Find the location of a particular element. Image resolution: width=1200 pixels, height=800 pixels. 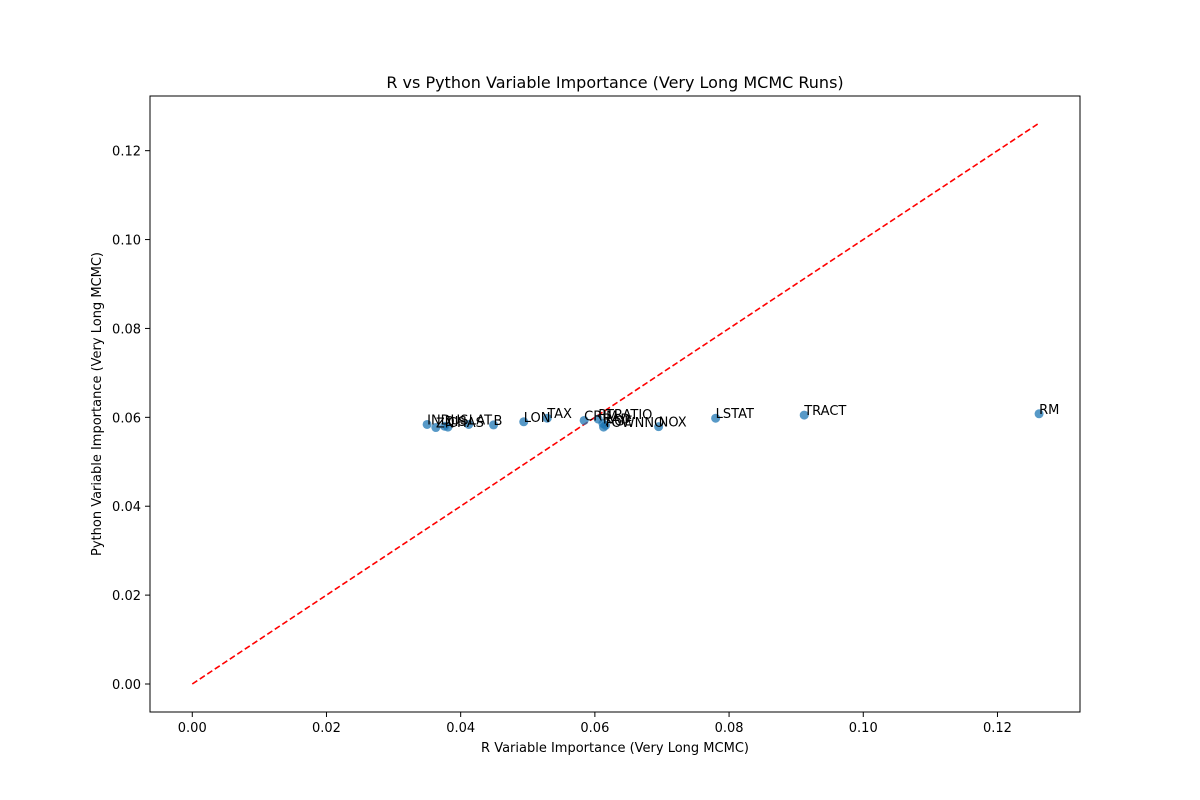

y-tick-label: 0.06 is located at coordinates (126, 418).